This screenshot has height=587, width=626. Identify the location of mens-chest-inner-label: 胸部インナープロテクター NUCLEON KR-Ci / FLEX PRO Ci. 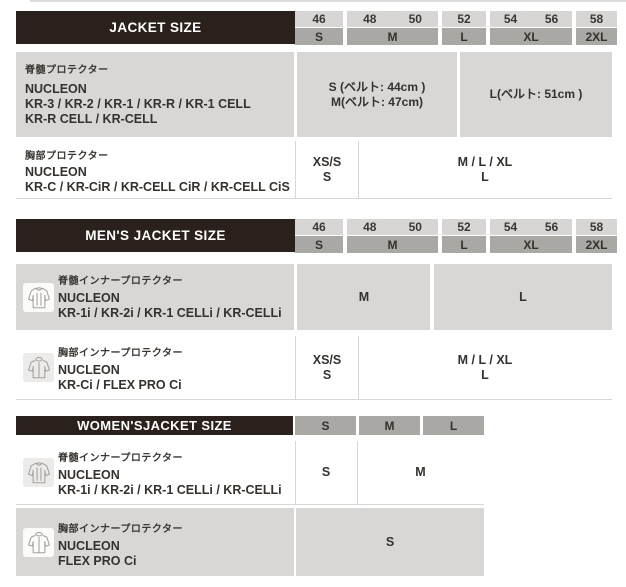
(120, 368).